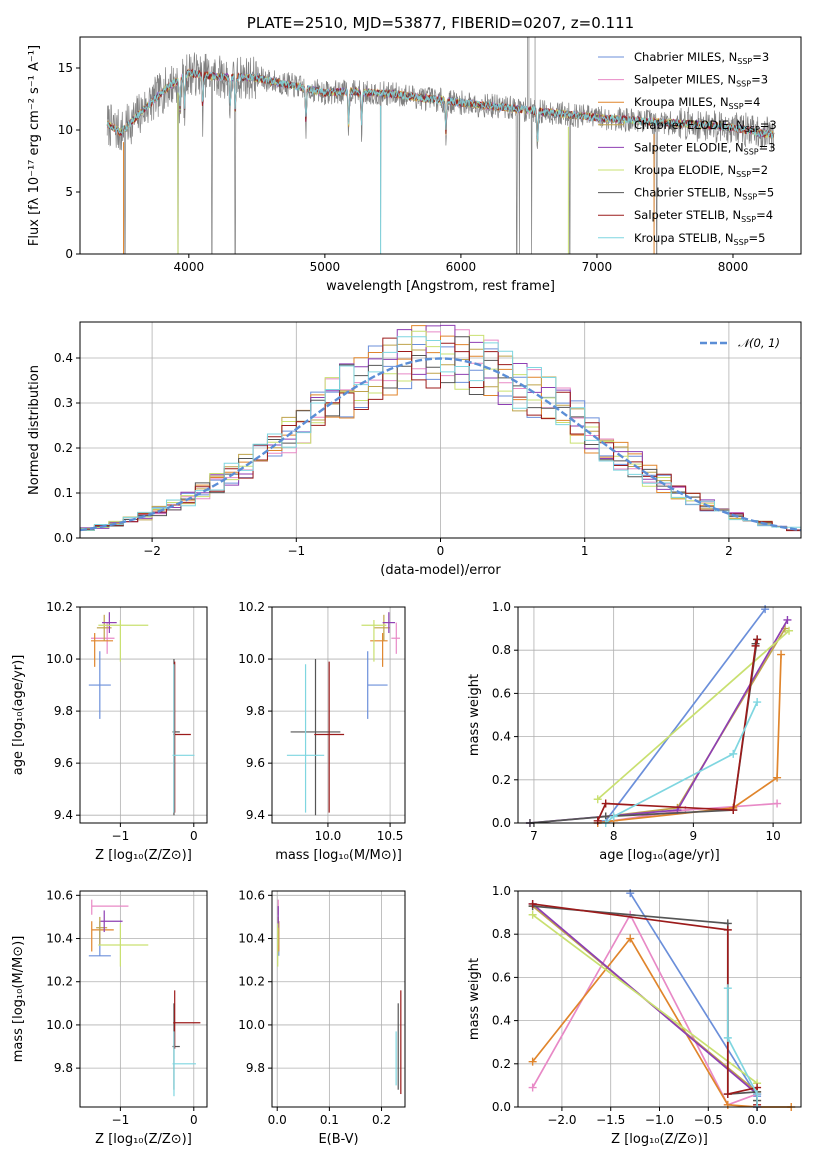 This screenshot has width=819, height=1170. I want to click on y-tick-label: 1.0, so click(501, 891).